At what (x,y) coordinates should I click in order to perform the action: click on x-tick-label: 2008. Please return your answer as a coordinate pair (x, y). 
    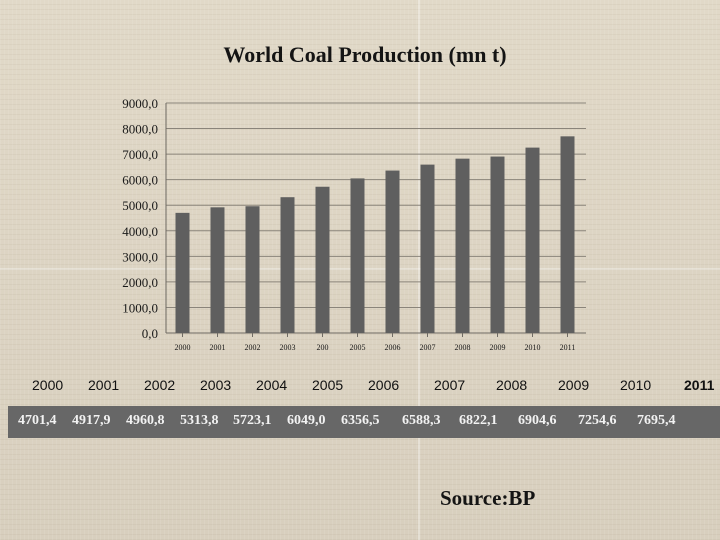
    Looking at the image, I should click on (463, 347).